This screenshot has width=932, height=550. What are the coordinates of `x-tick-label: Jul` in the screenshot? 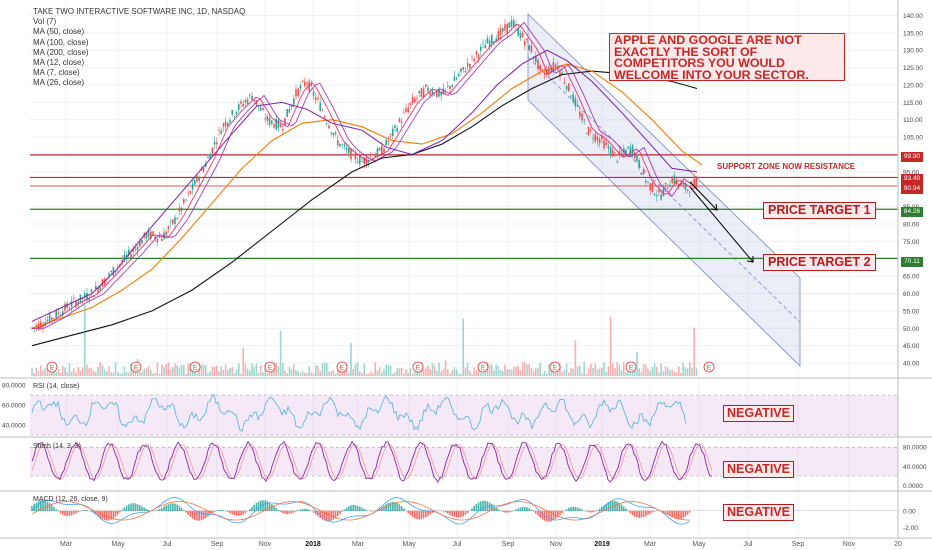 It's located at (167, 544).